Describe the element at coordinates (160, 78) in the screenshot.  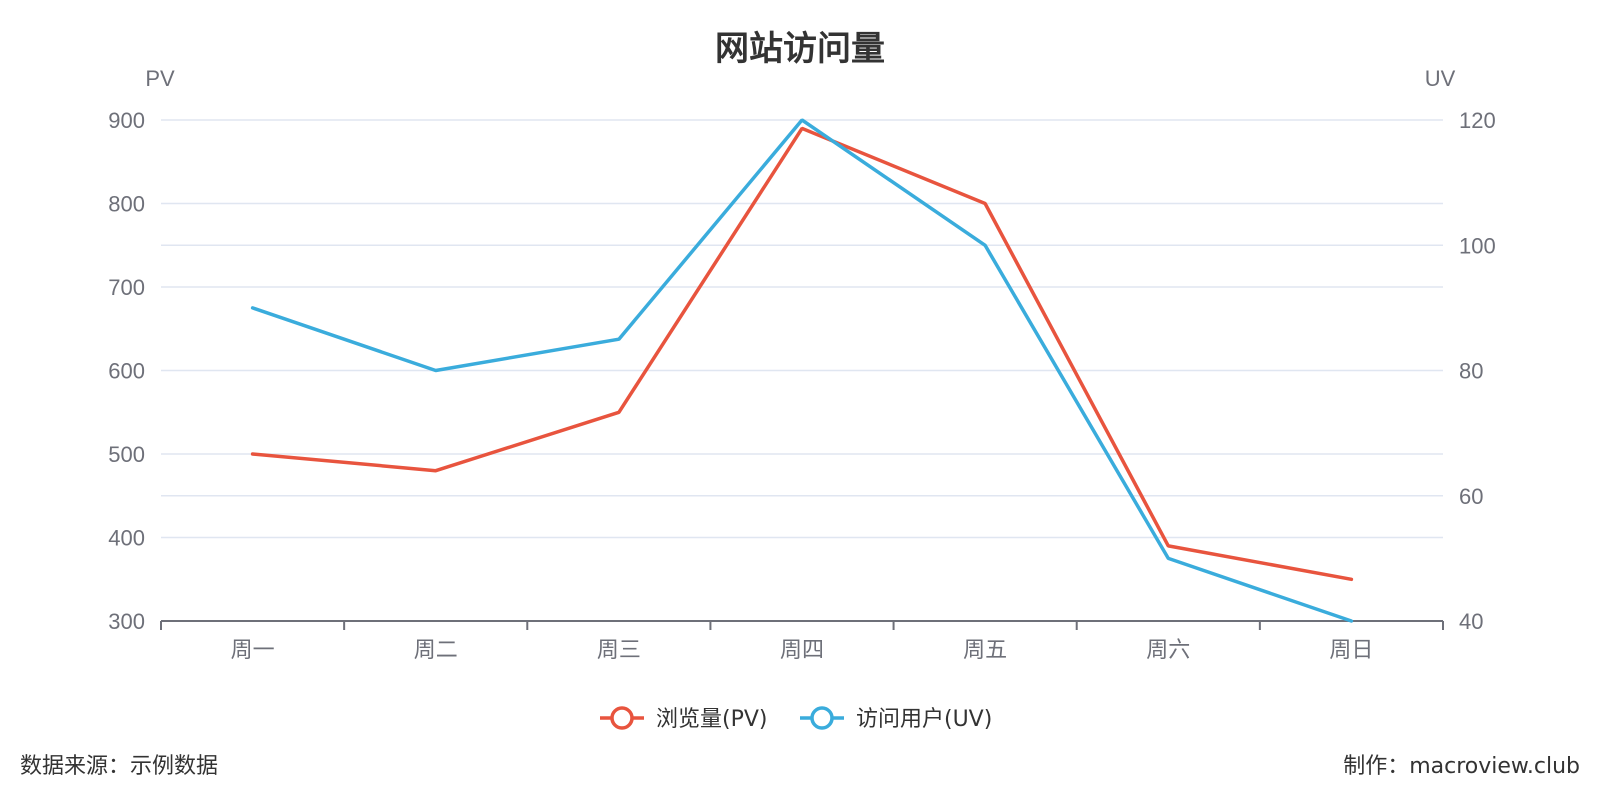
I see `y-left-axis-label: PV` at that location.